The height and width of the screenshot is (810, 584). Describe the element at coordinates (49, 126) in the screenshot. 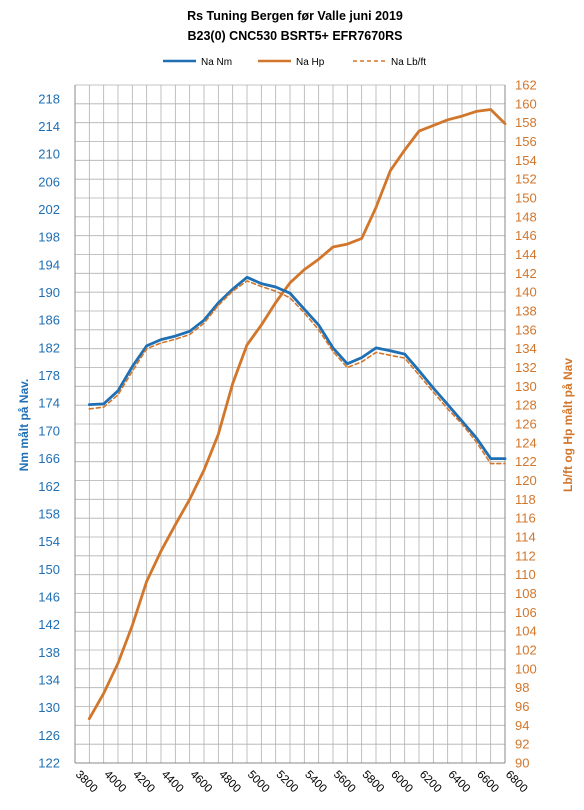

I see `left-tick-label: 214` at that location.